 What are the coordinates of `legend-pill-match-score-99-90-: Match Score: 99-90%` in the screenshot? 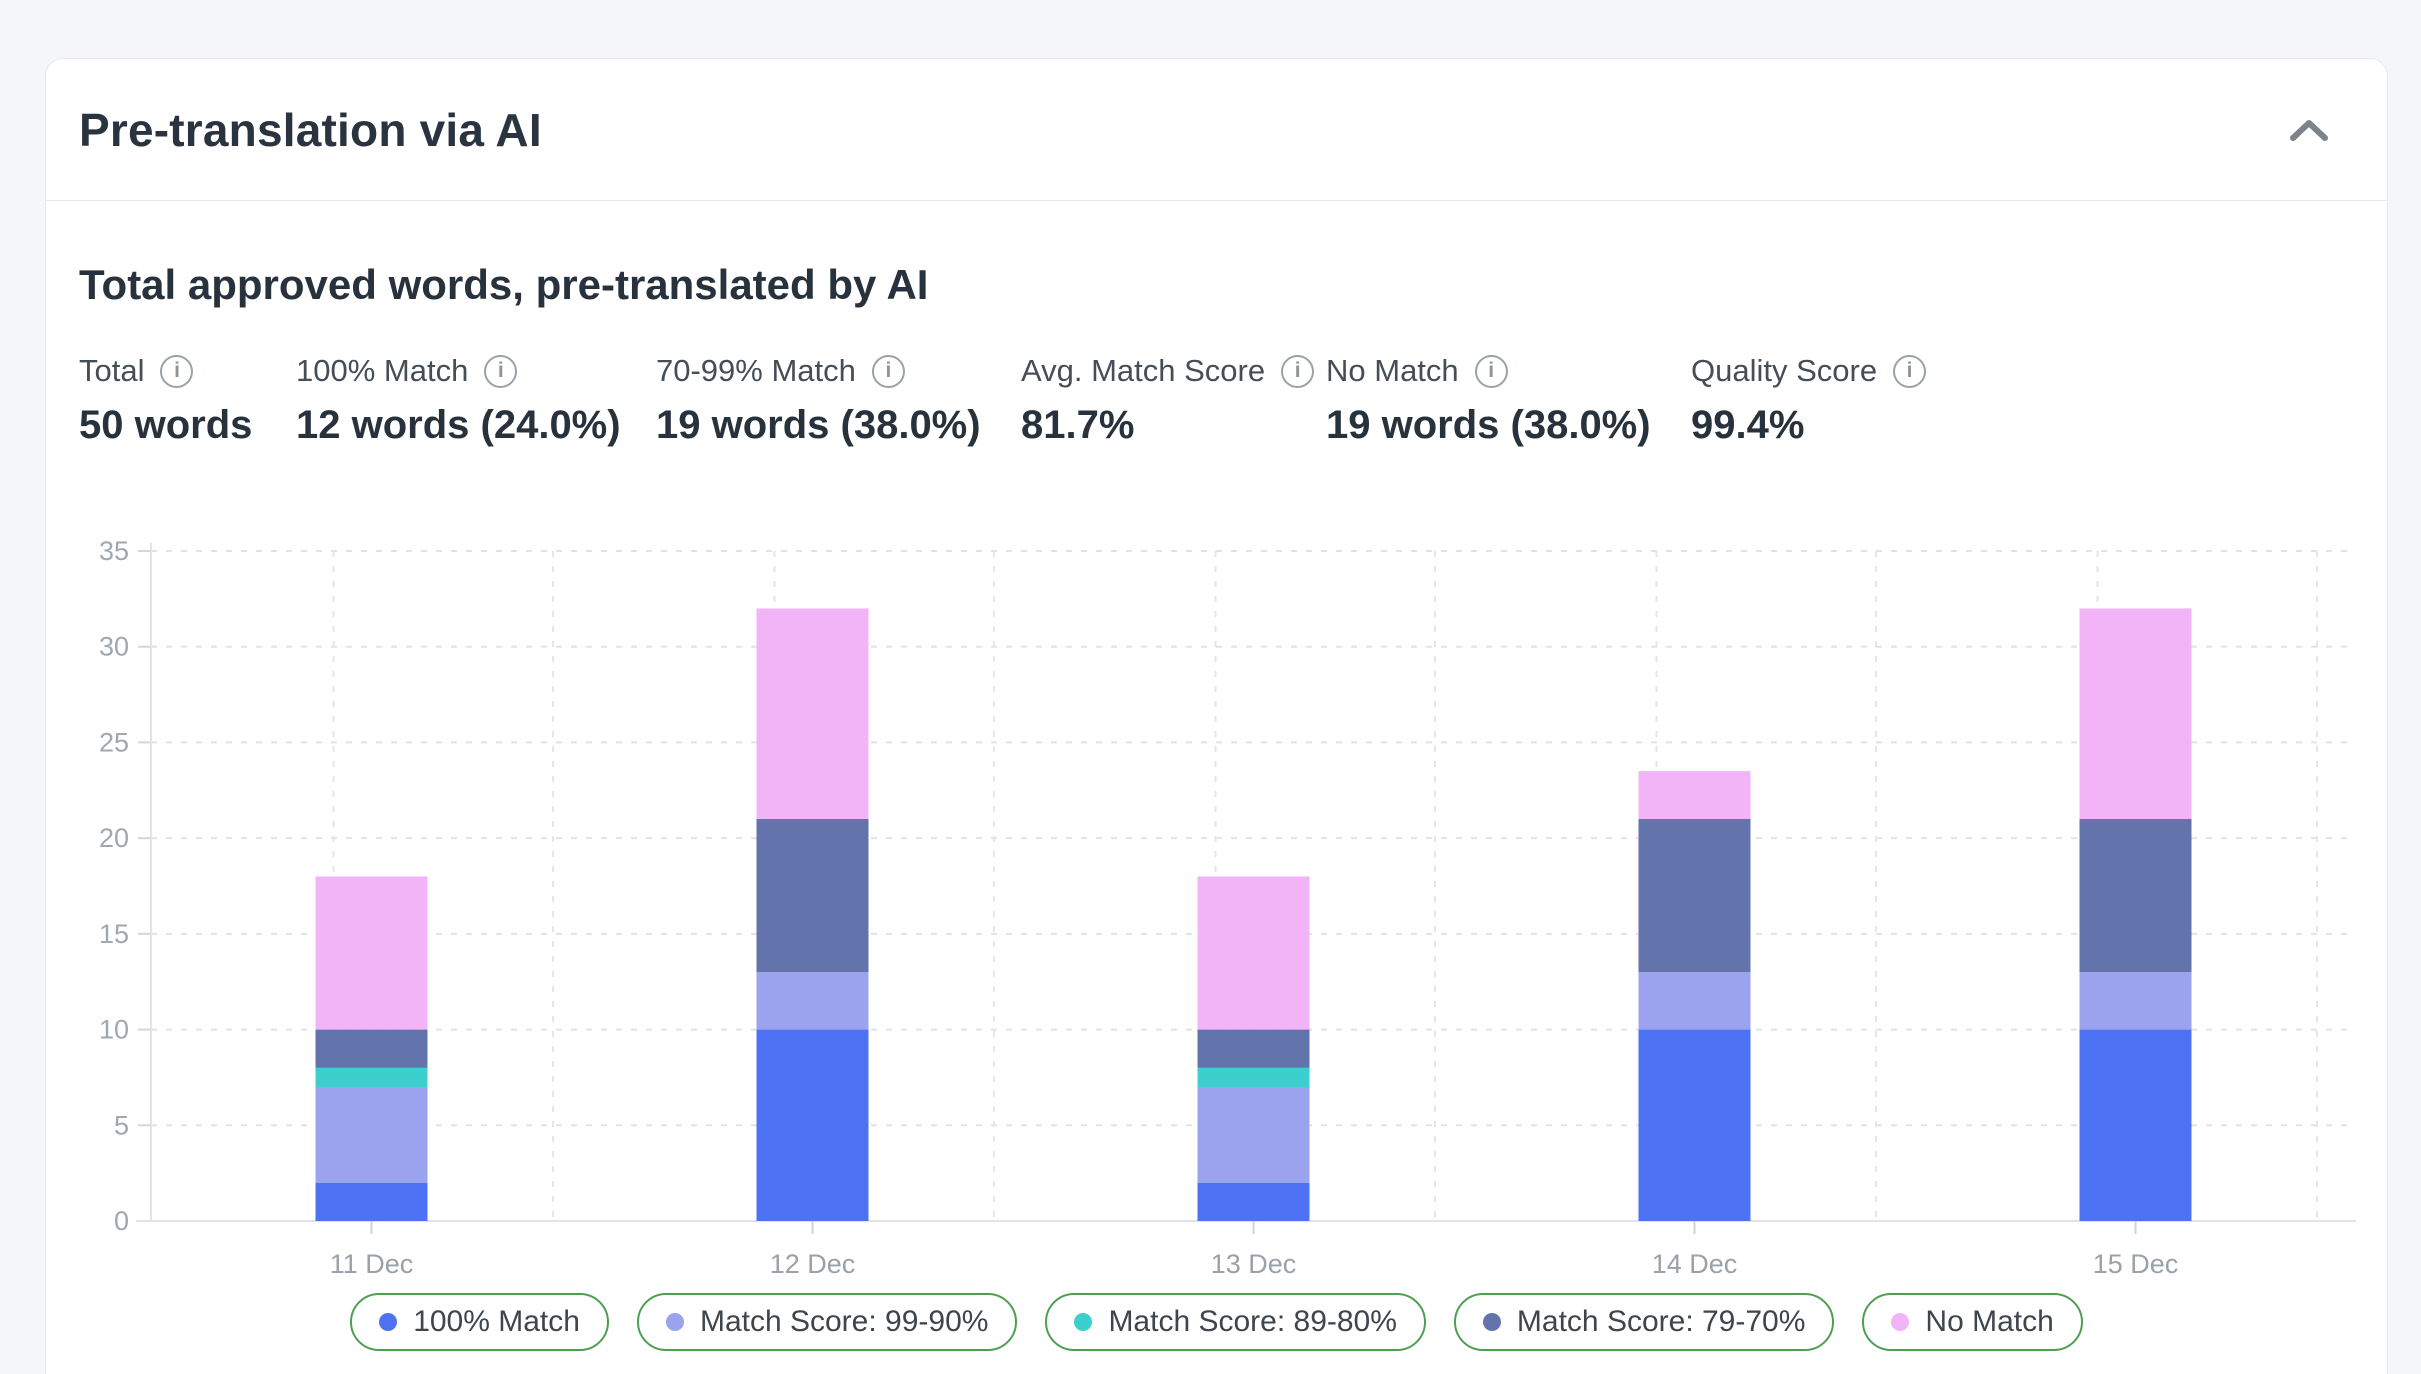 It's located at (827, 1322).